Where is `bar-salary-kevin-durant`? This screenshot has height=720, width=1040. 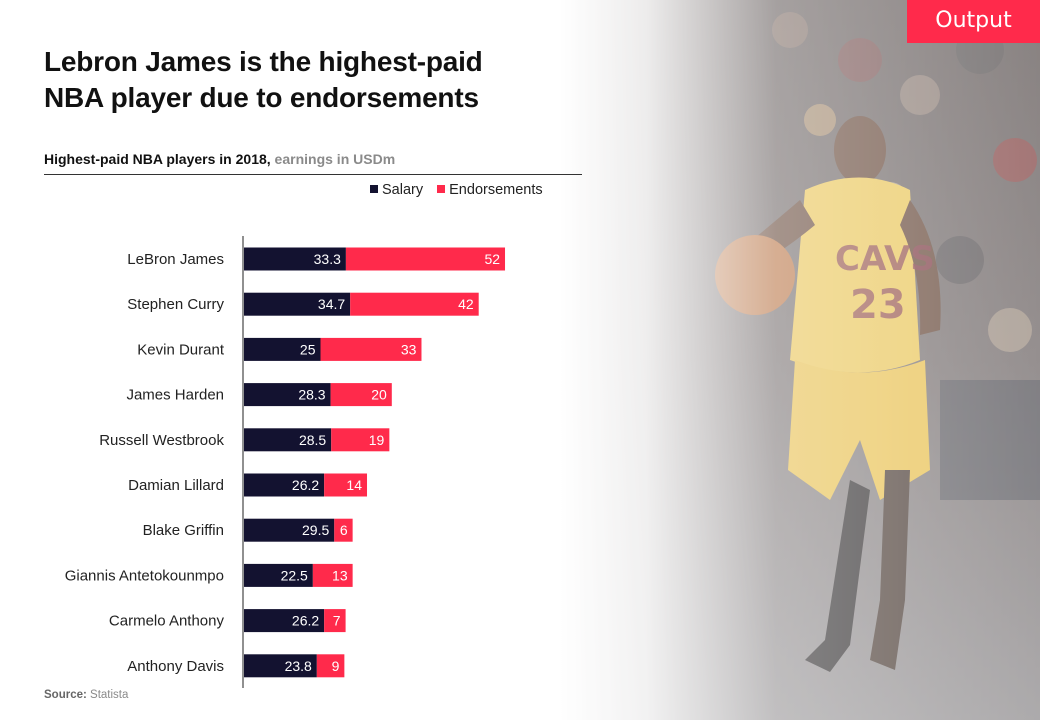
bar-salary-kevin-durant is located at coordinates (282, 349).